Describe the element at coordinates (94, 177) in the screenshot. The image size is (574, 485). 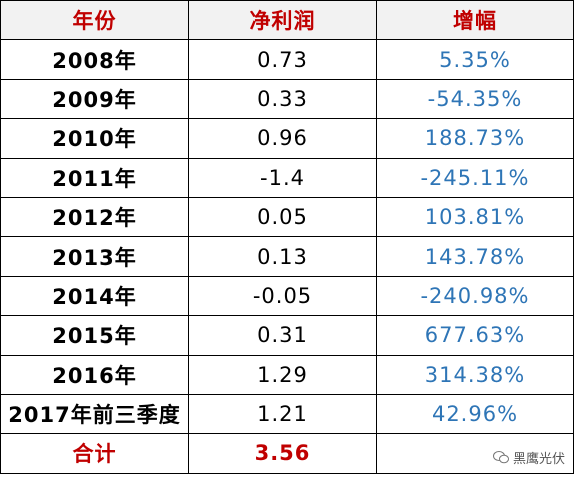
I see `year-cell: 2011年` at that location.